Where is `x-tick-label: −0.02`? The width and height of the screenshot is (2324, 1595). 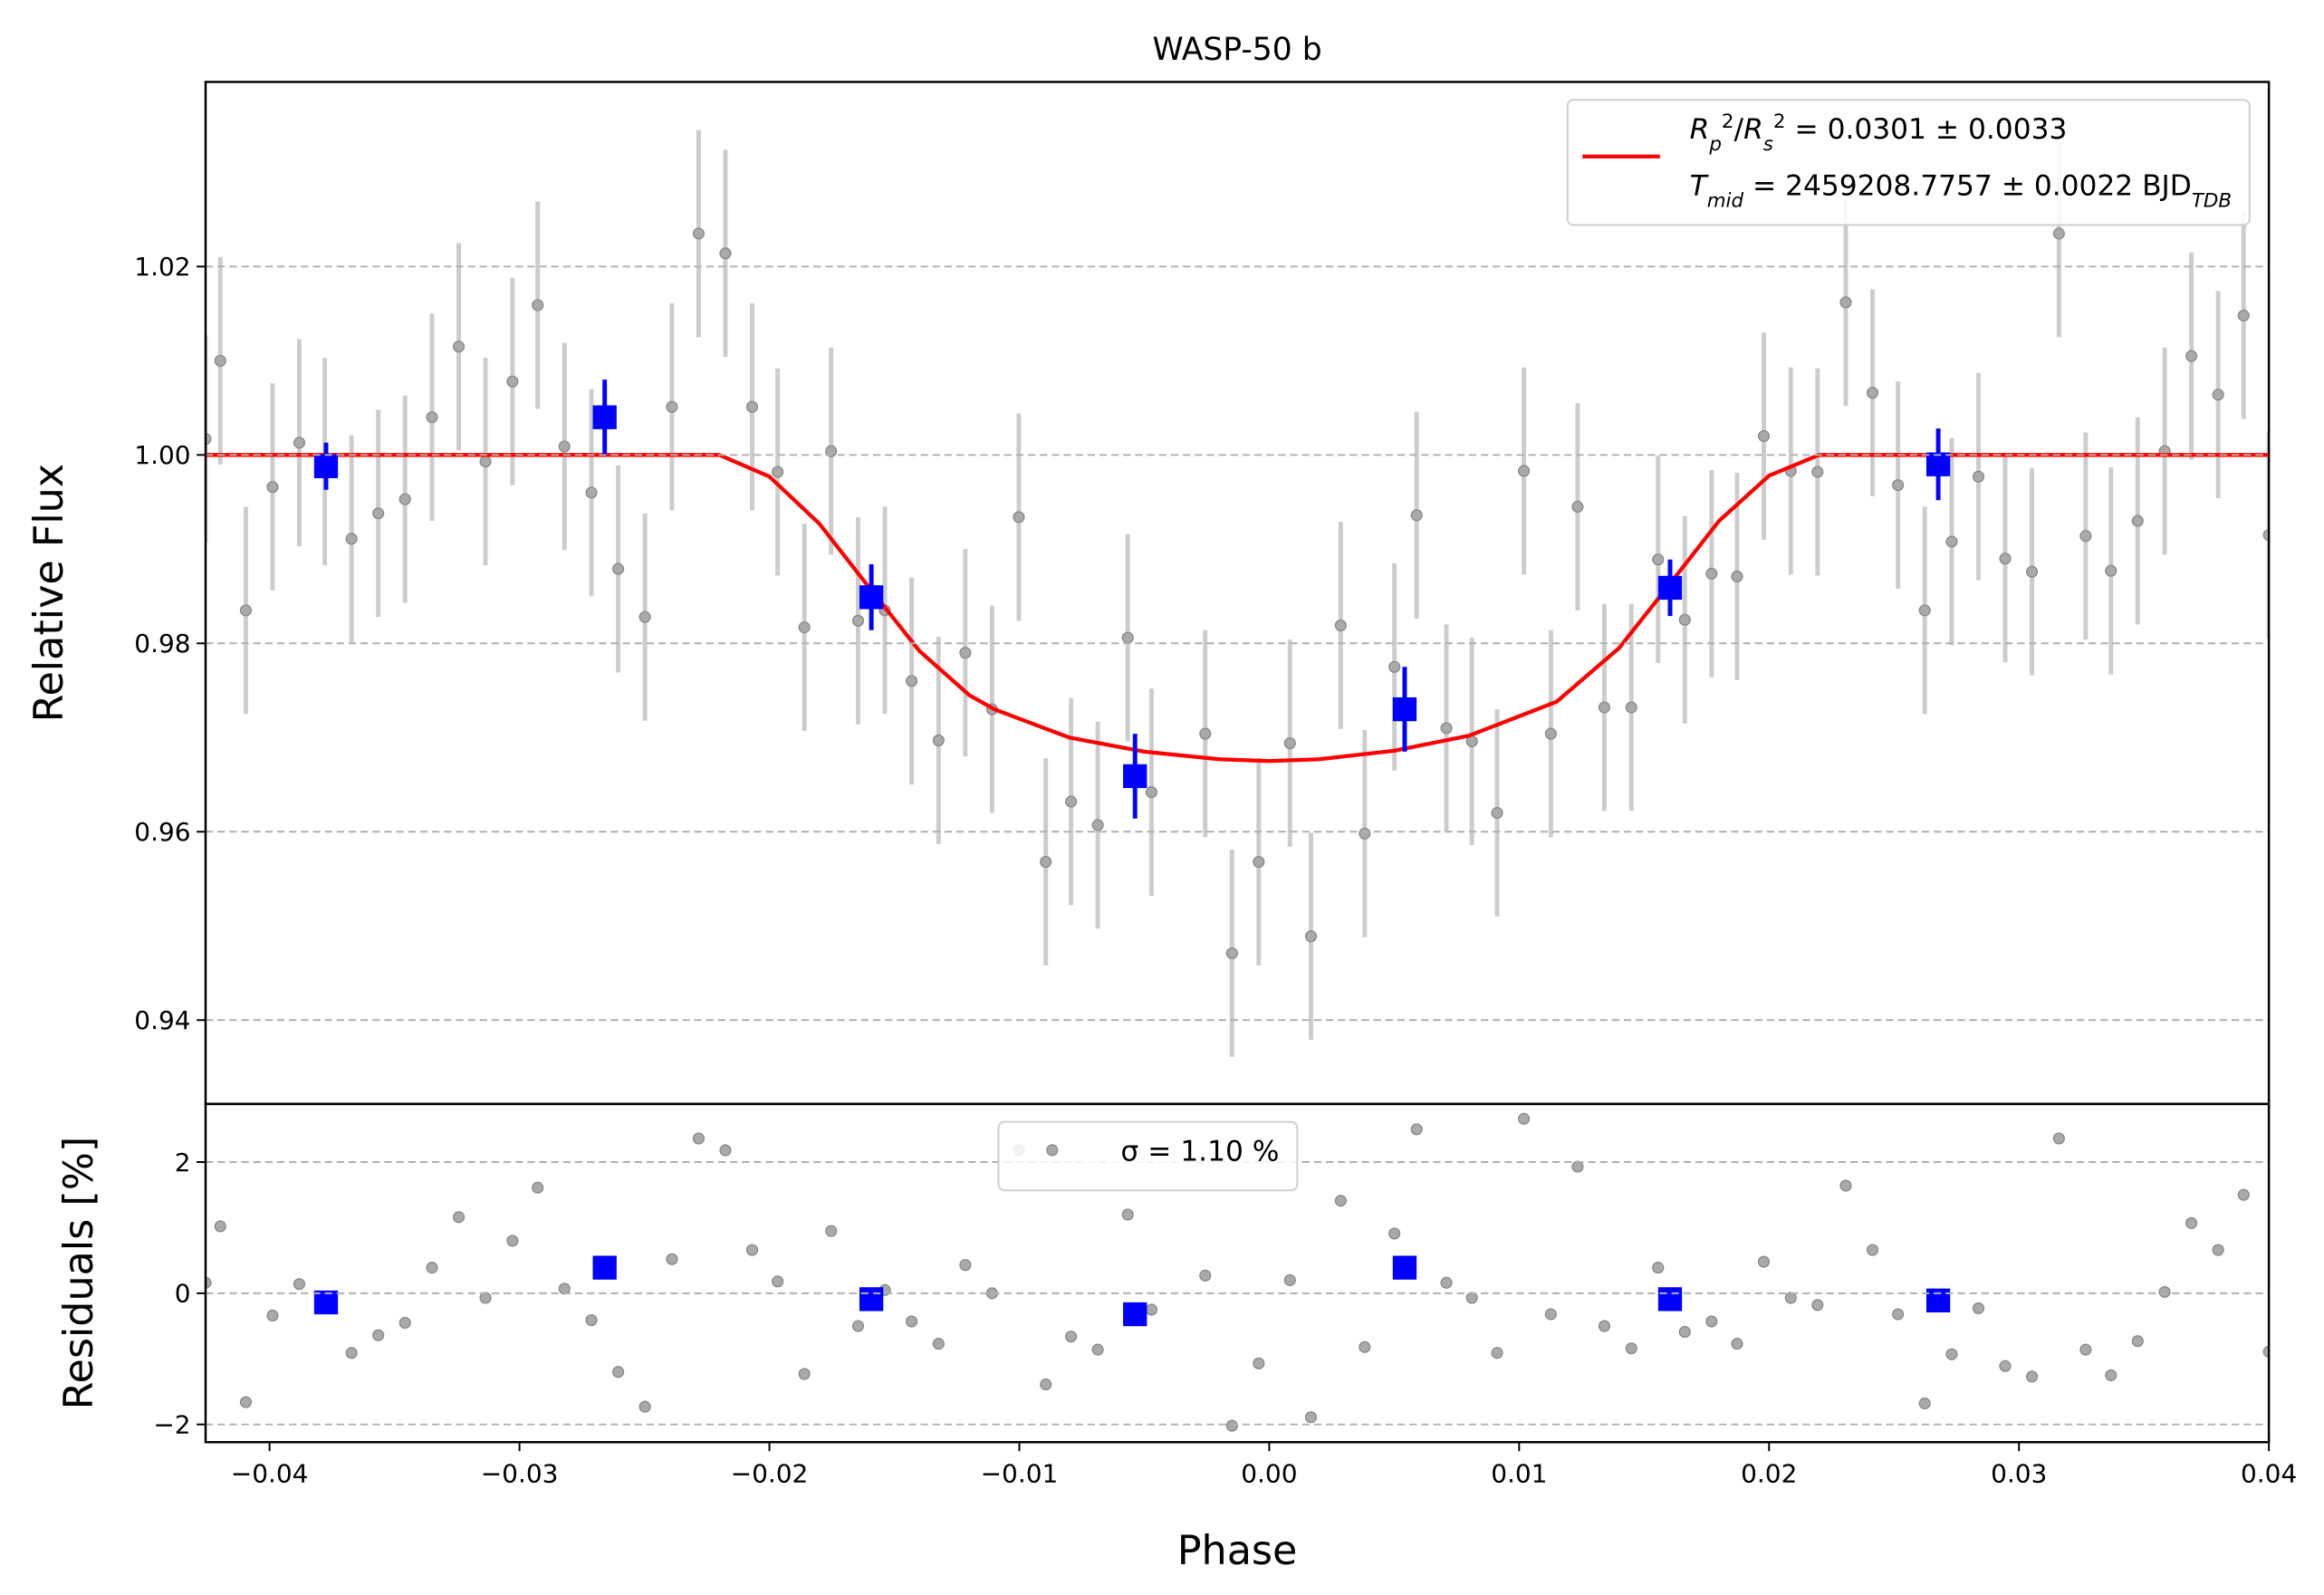
x-tick-label: −0.02 is located at coordinates (770, 1474).